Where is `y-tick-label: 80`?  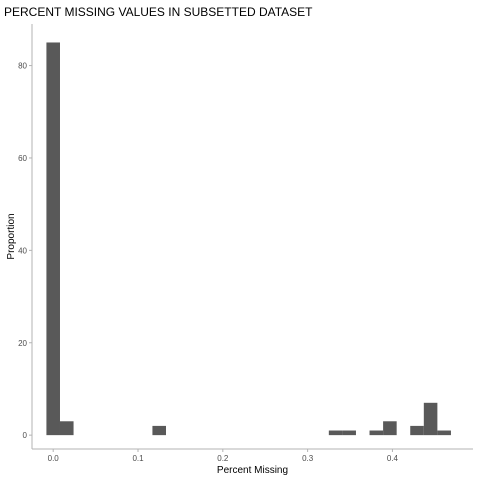
y-tick-label: 80 is located at coordinates (22, 66).